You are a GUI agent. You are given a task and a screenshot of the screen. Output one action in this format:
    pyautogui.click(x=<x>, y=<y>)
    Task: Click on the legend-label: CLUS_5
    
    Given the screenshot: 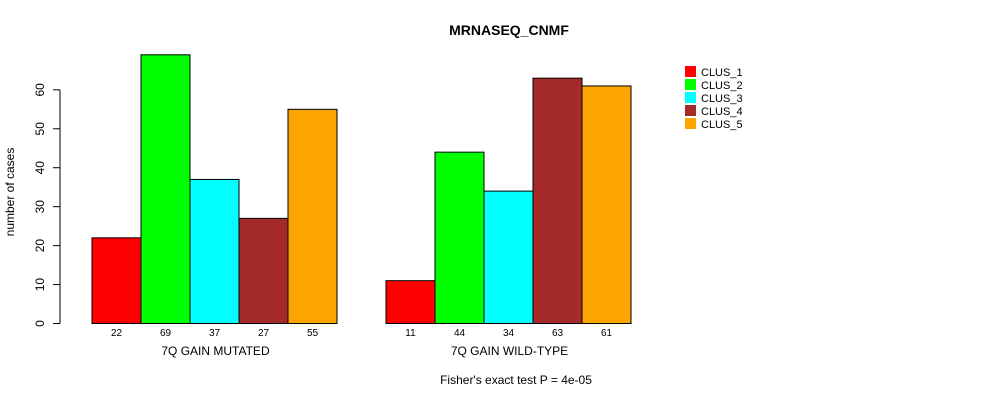 What is the action you would take?
    pyautogui.click(x=722, y=125)
    